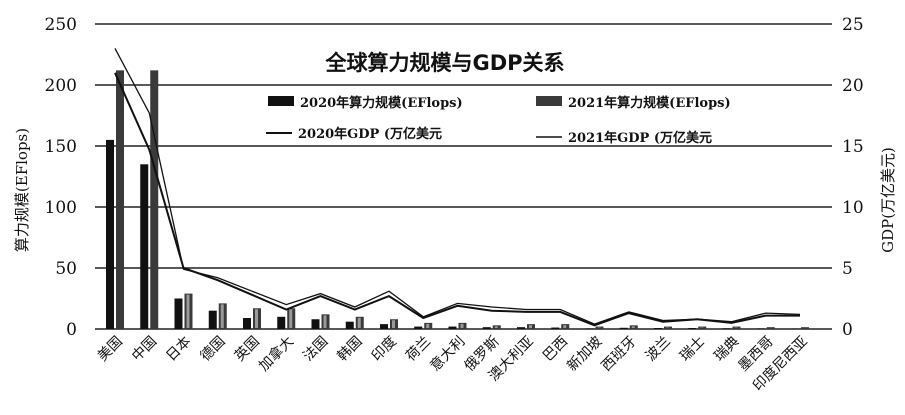 This screenshot has width=905, height=415. What do you see at coordinates (853, 25) in the screenshot?
I see `y2-tick-label: 25` at bounding box center [853, 25].